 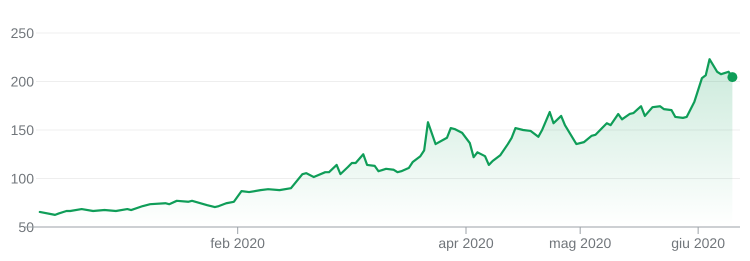 What do you see at coordinates (466, 243) in the screenshot?
I see `x-tick-label: apr 2020` at bounding box center [466, 243].